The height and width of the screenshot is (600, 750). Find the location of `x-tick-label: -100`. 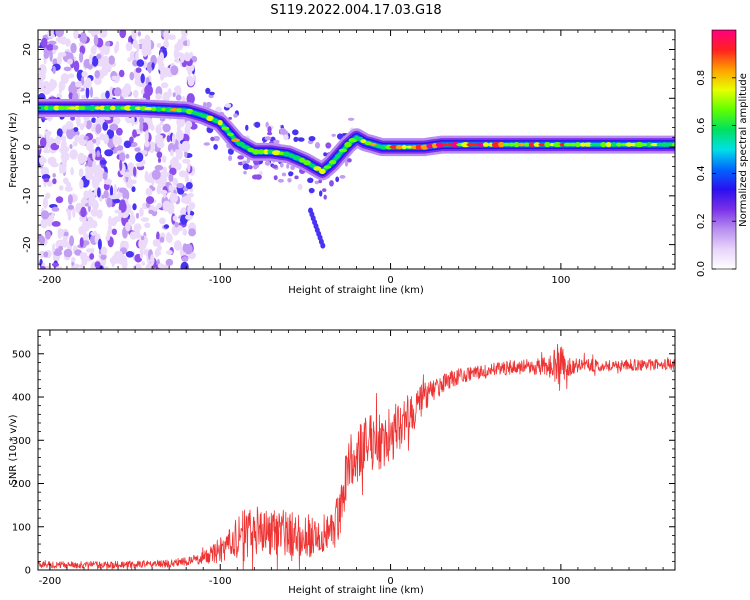

x-tick-label: -100 is located at coordinates (220, 280).